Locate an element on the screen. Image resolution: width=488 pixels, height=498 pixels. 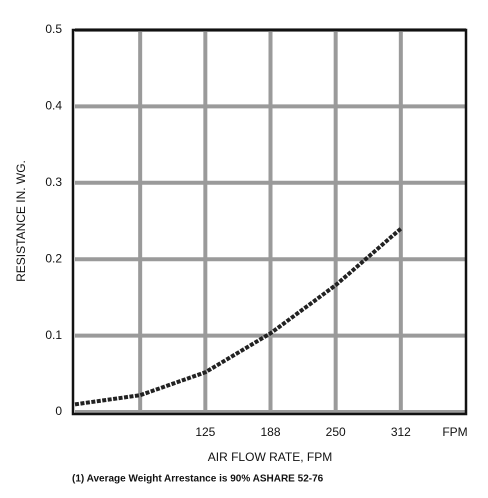
y-tick-label: 0.4 is located at coordinates (53, 106).